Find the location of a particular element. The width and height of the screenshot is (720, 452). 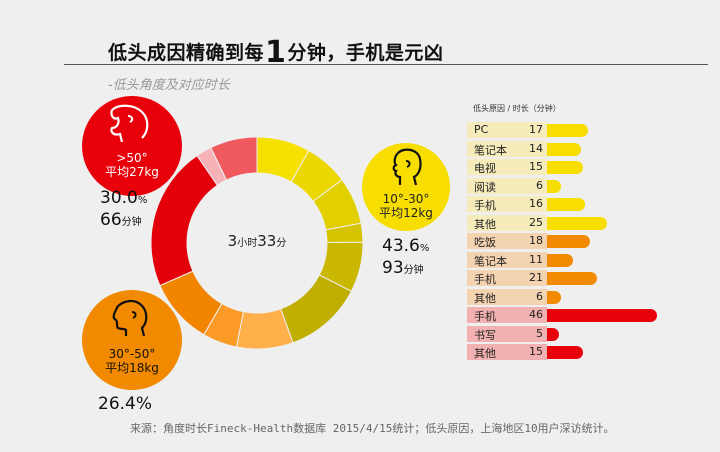

stat-orange-percent: 26.4% is located at coordinates (125, 404).